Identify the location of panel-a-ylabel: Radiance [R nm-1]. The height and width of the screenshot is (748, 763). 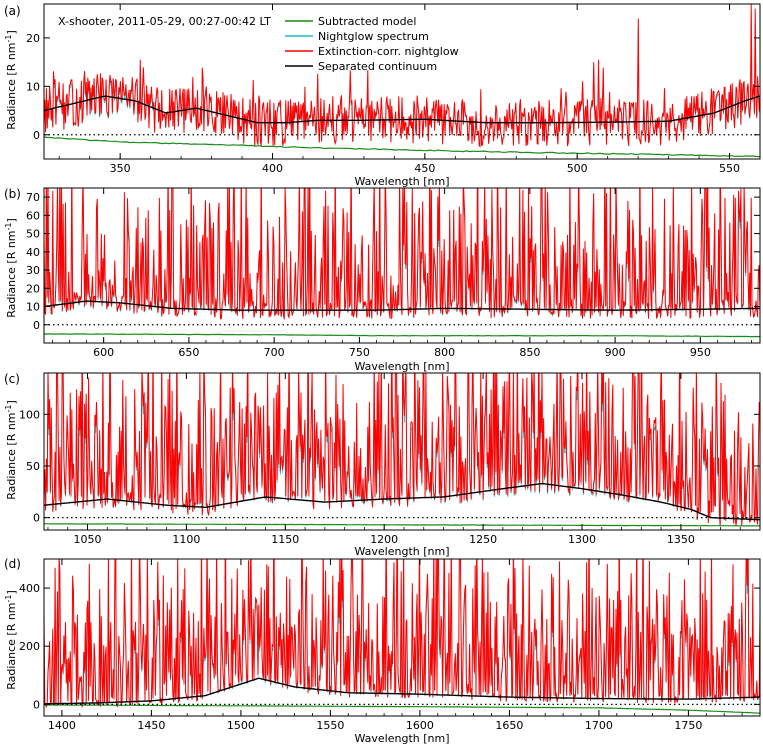
(11, 80).